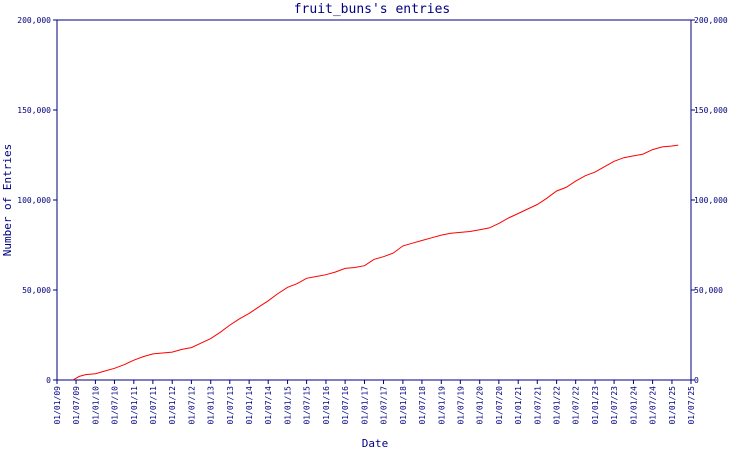 This screenshot has height=450, width=750. I want to click on x-axis-label: Date, so click(375, 443).